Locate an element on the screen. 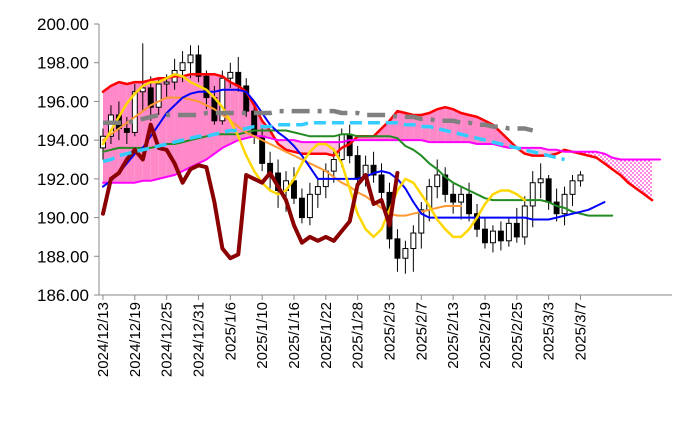  x-tick-label: 2025/2/13 is located at coordinates (453, 335).